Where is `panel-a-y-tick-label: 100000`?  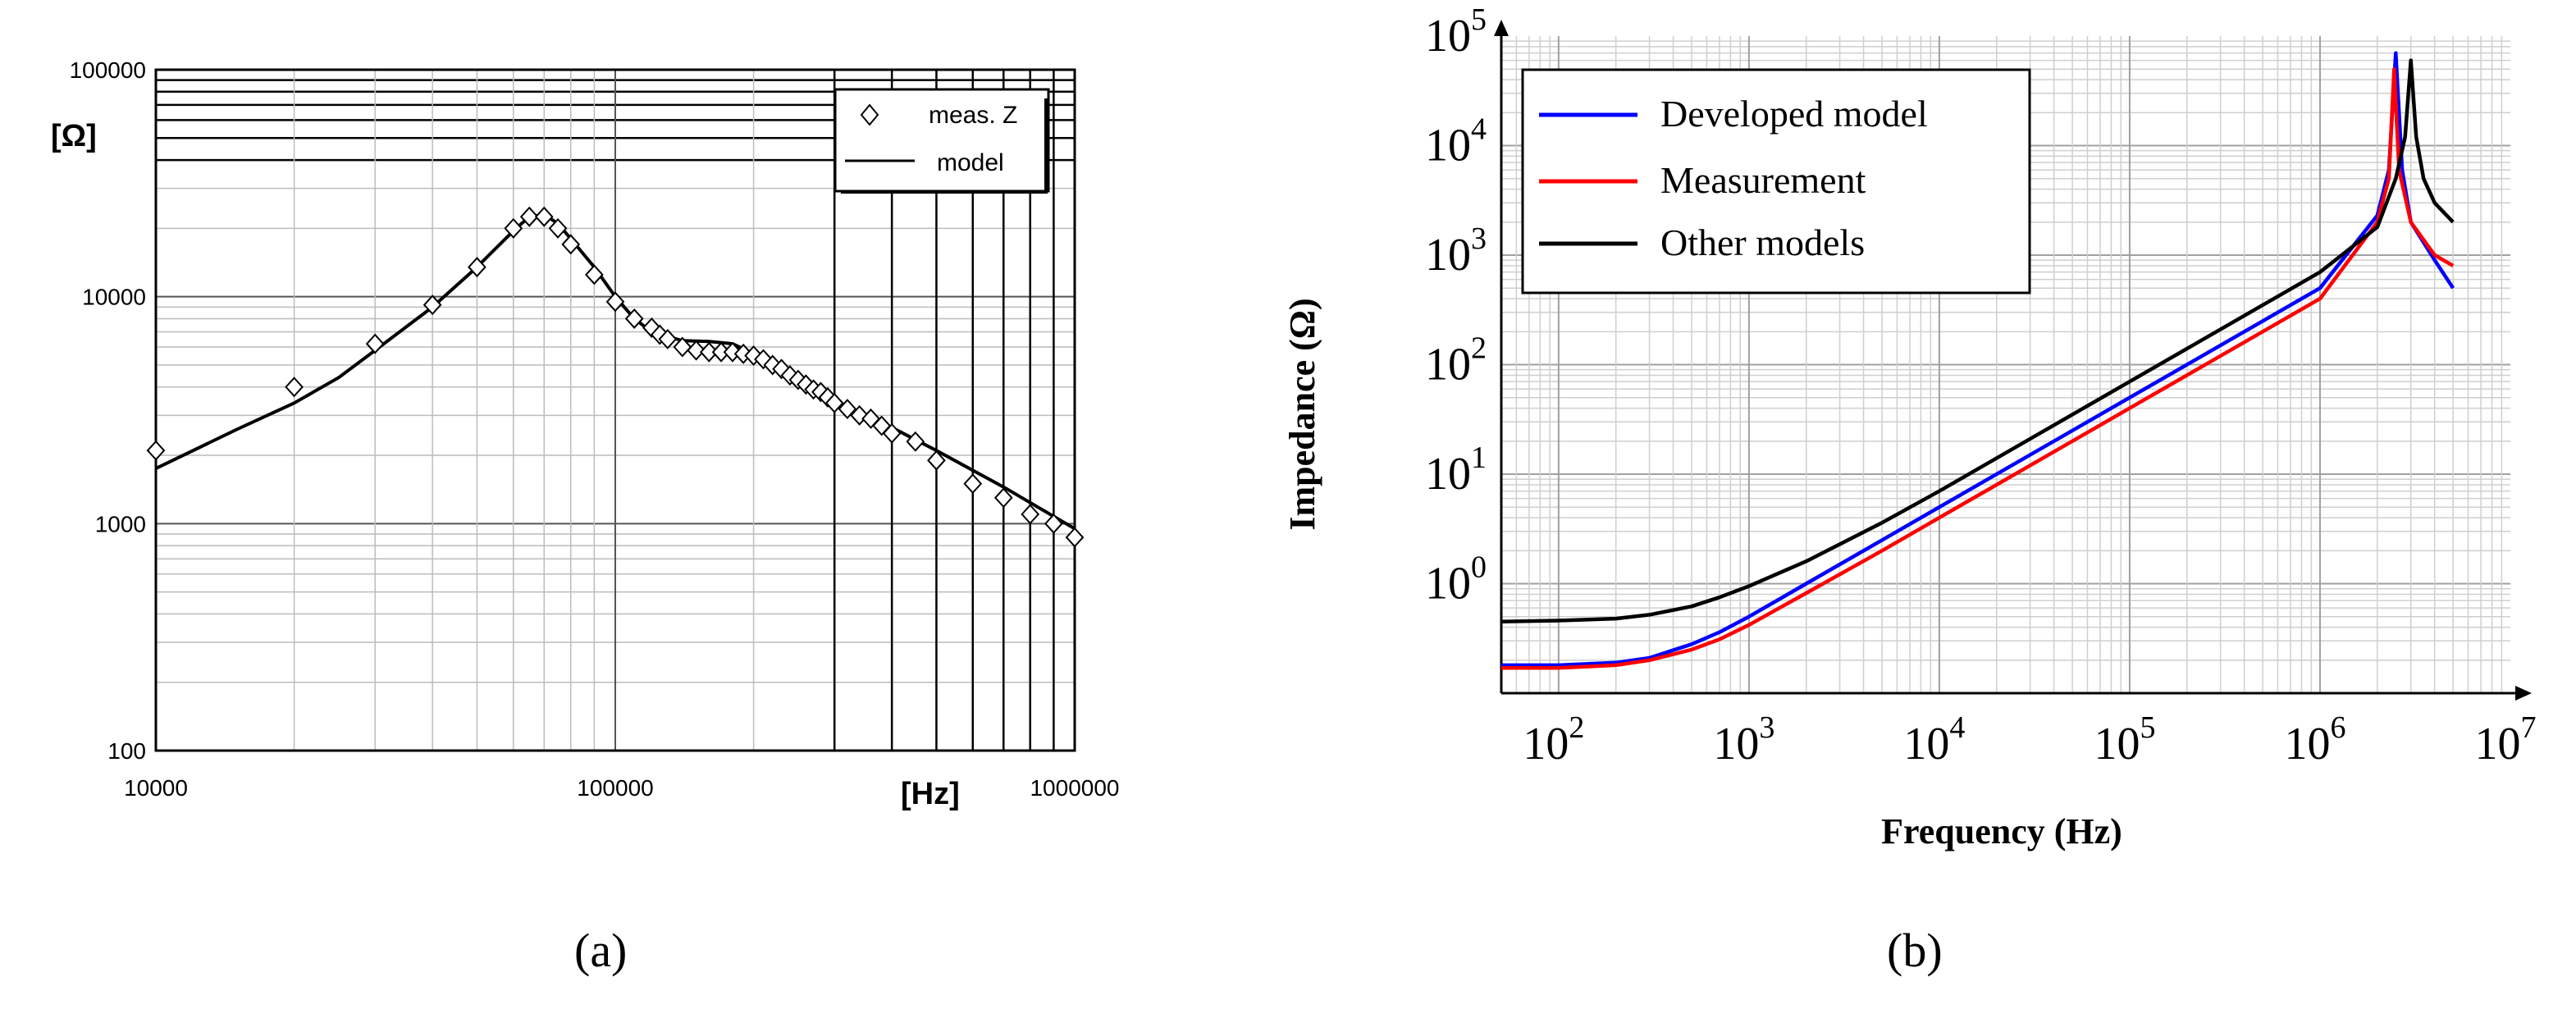 panel-a-y-tick-label: 100000 is located at coordinates (108, 70).